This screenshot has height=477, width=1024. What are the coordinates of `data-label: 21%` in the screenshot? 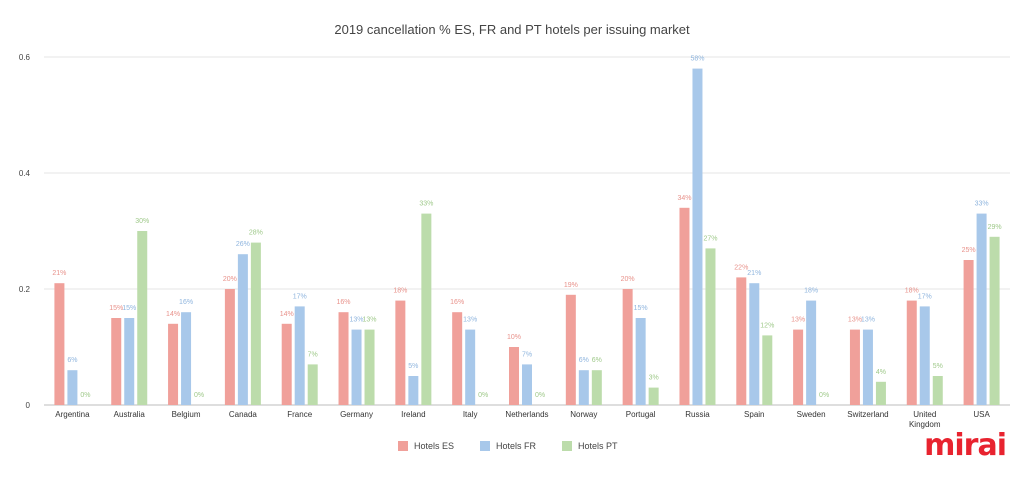 It's located at (754, 273).